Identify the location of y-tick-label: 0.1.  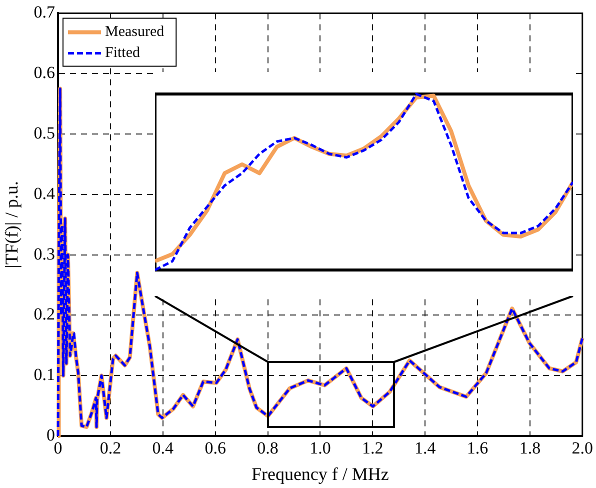
(44, 374).